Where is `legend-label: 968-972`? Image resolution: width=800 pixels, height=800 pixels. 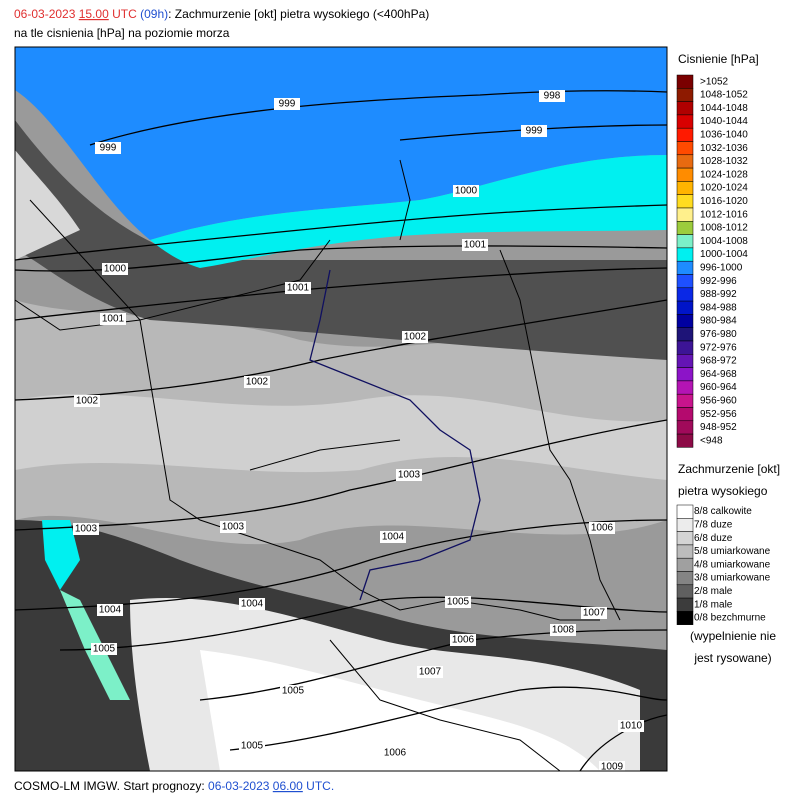
legend-label: 968-972 is located at coordinates (718, 361).